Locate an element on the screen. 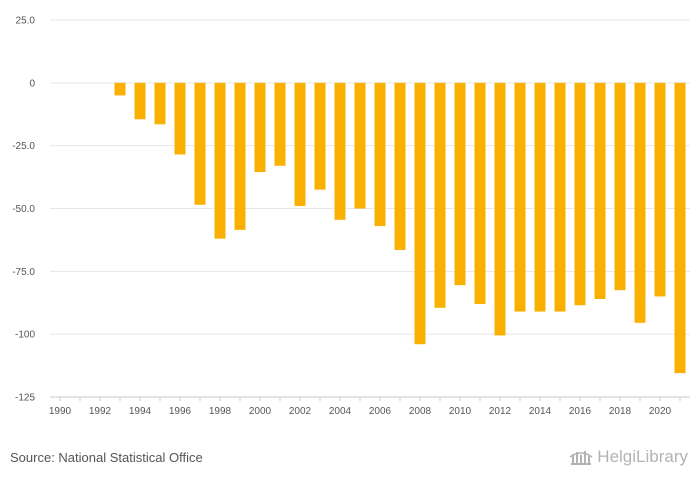 This screenshot has height=483, width=700. x-tick-label: 2000 is located at coordinates (260, 411).